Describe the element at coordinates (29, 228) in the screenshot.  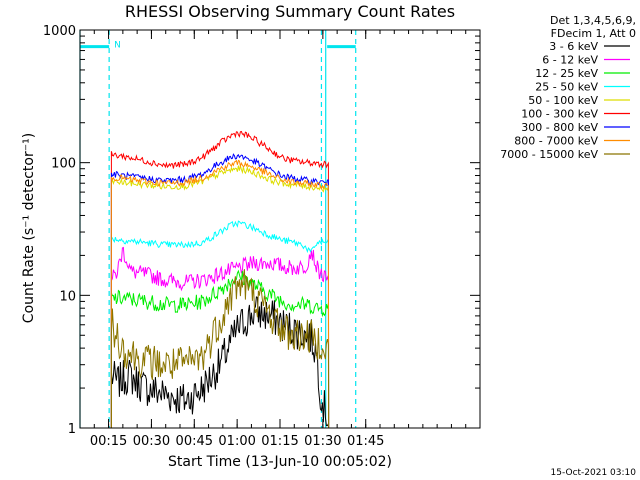
I see `y-axis-label: Count Rate (s⁻¹ detector⁻¹)` at that location.